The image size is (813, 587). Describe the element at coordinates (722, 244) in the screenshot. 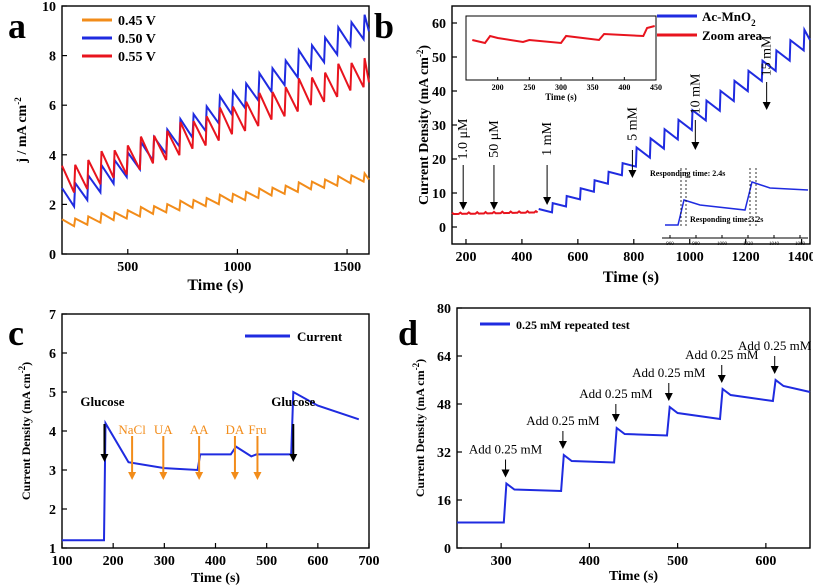

I see `inset-response-tick-label: 1000` at that location.